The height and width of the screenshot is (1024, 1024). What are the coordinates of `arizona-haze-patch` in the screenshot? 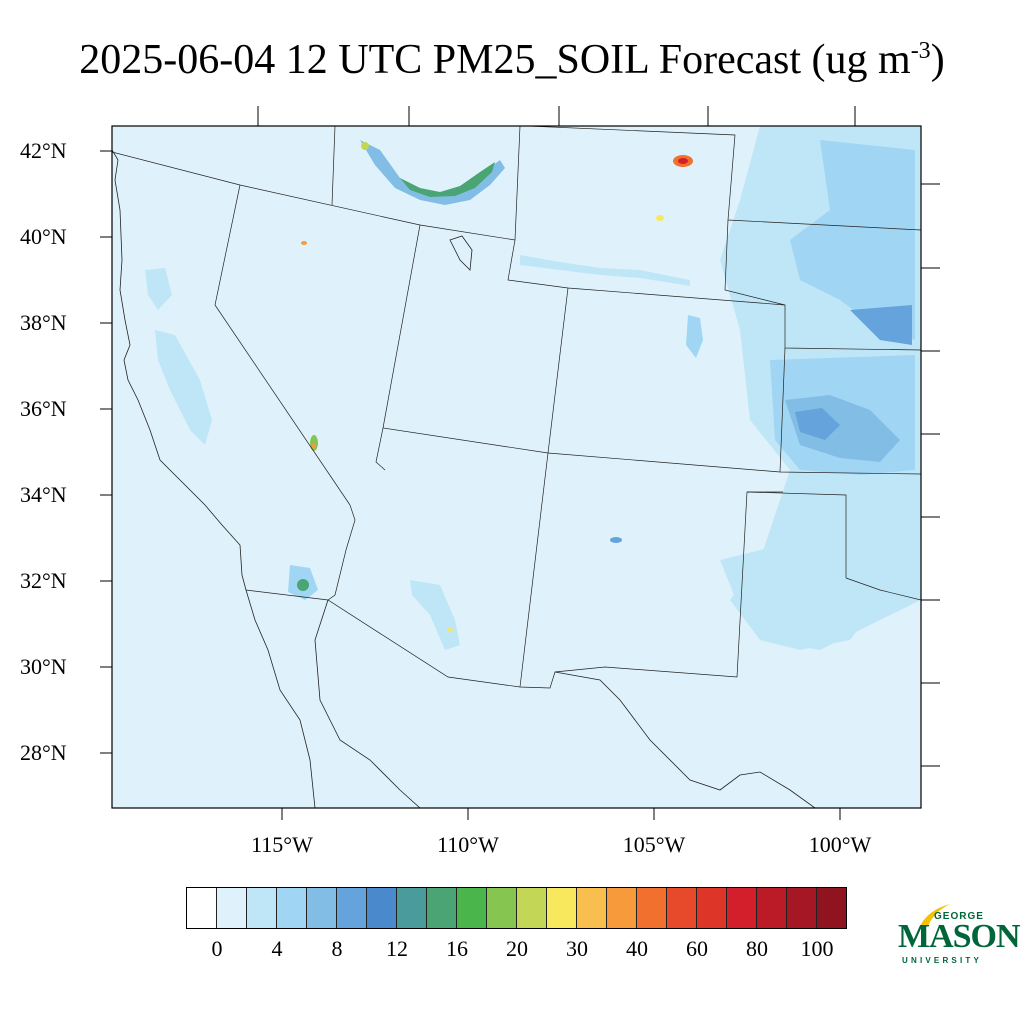 It's located at (435, 615).